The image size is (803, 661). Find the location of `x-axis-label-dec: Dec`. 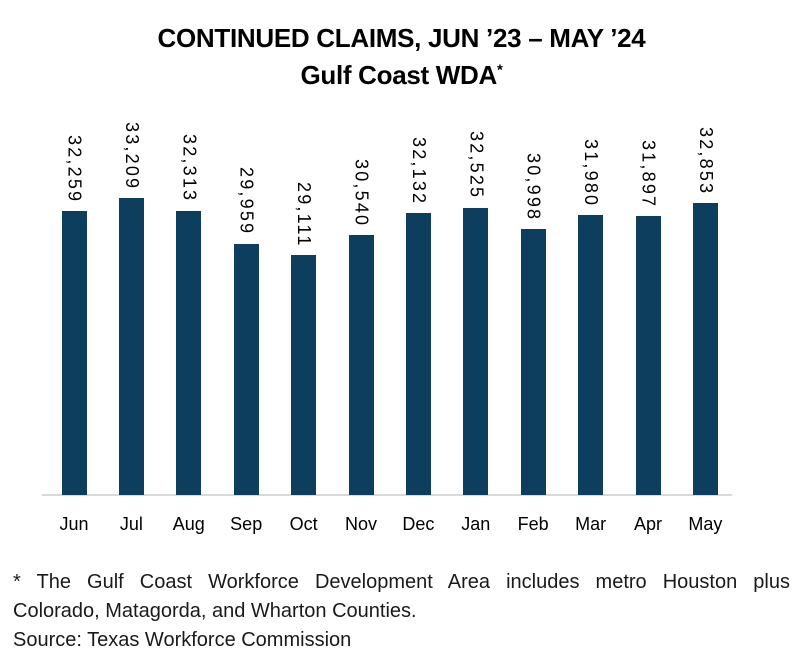

x-axis-label-dec: Dec is located at coordinates (418, 524).